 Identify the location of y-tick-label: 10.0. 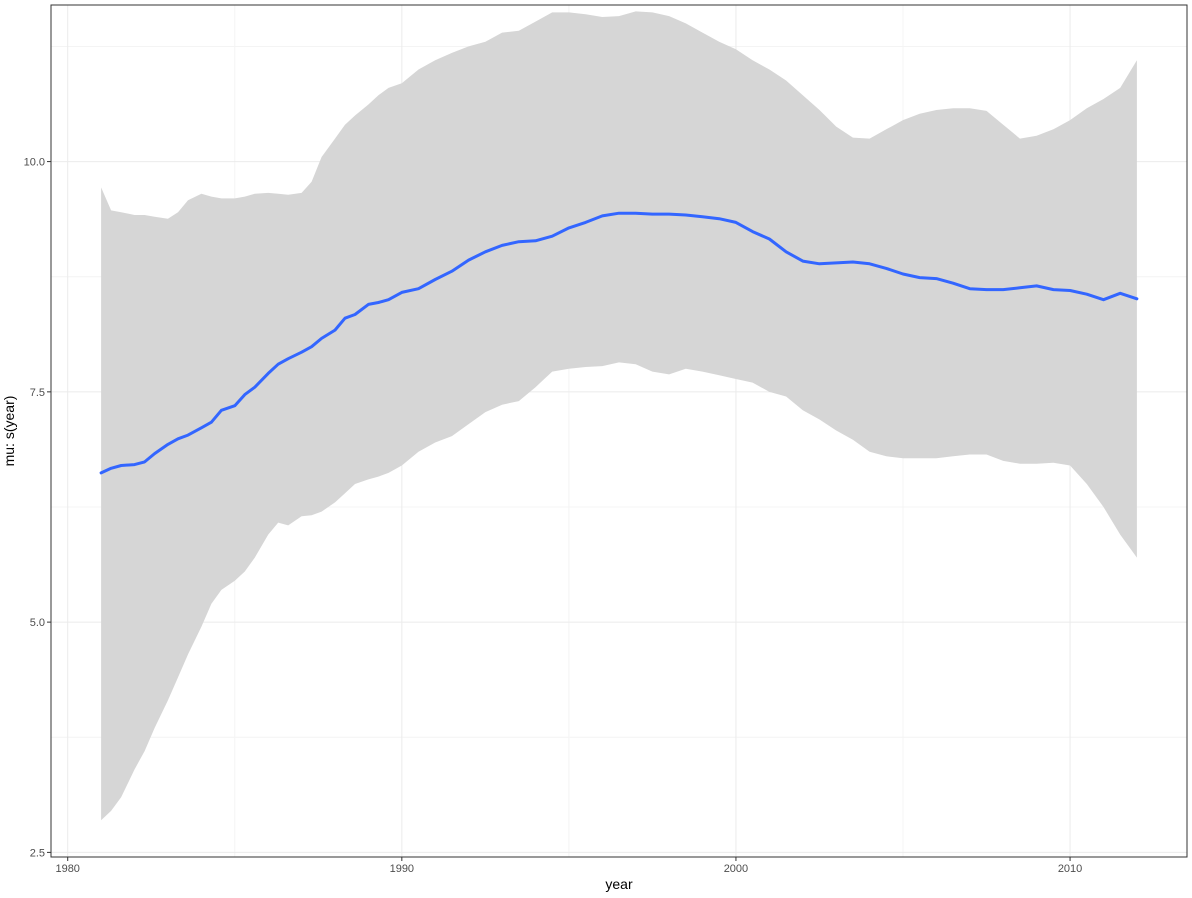
(34, 163).